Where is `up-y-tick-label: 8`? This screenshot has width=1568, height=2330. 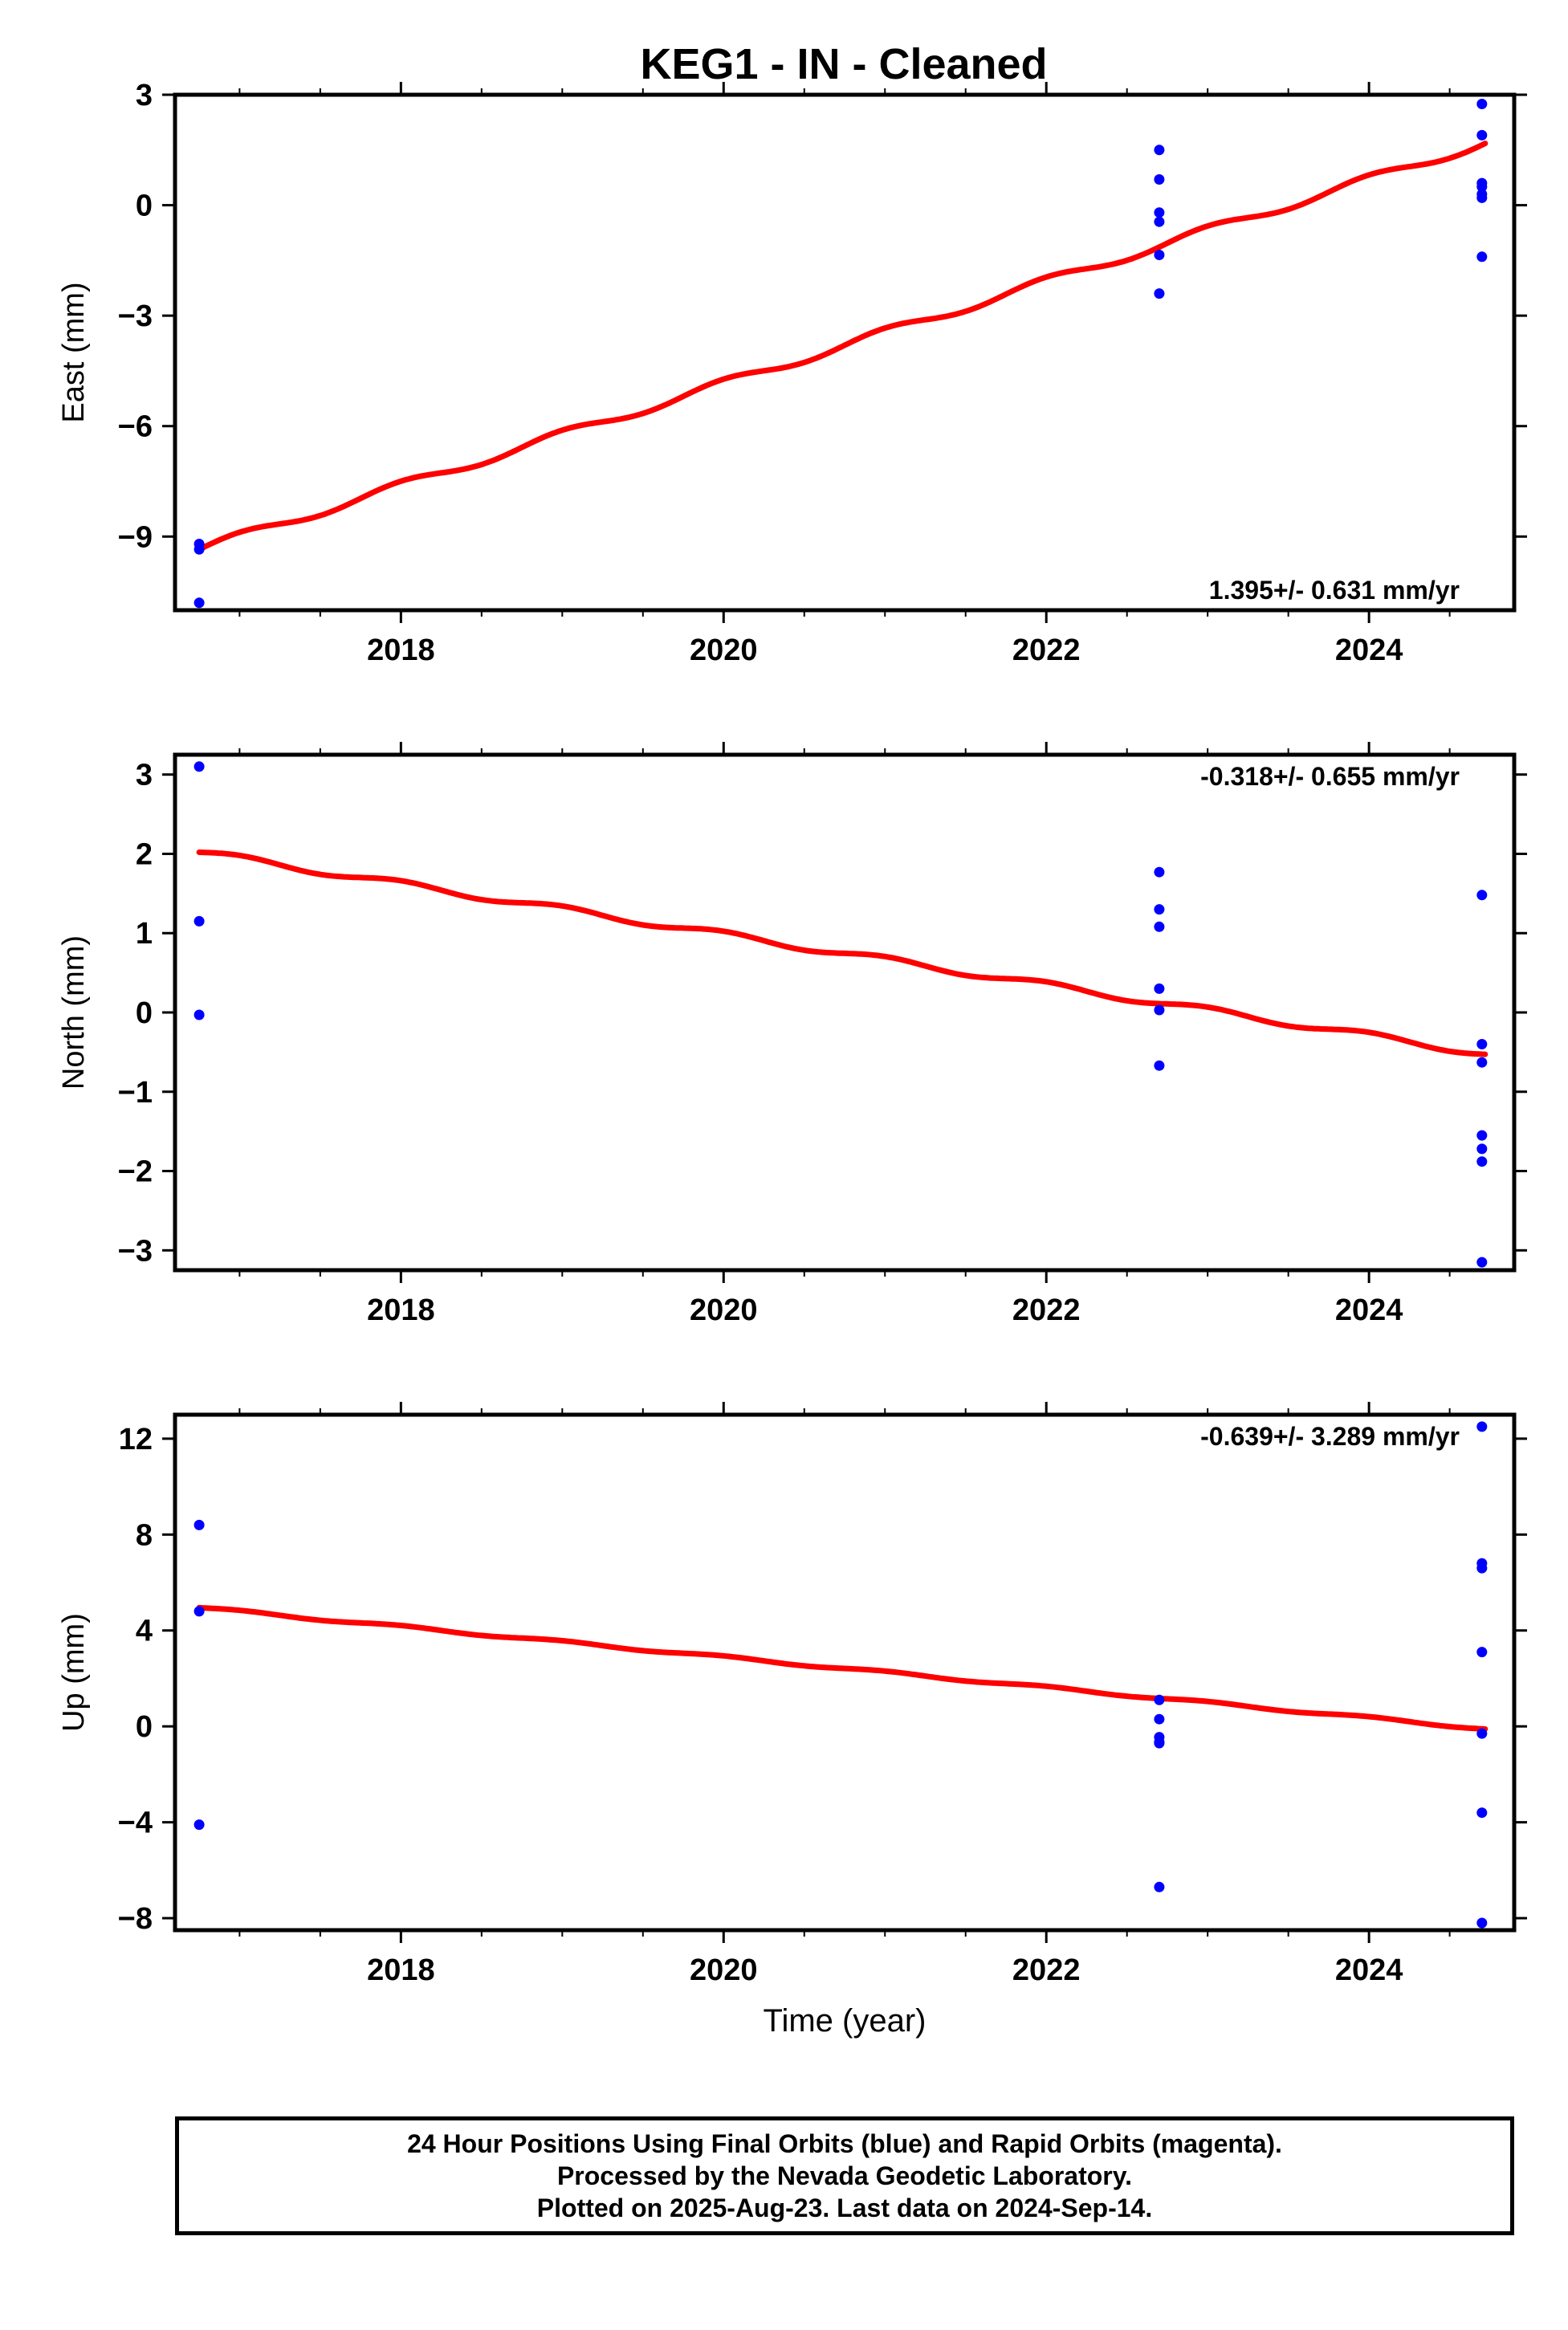 up-y-tick-label: 8 is located at coordinates (144, 1535).